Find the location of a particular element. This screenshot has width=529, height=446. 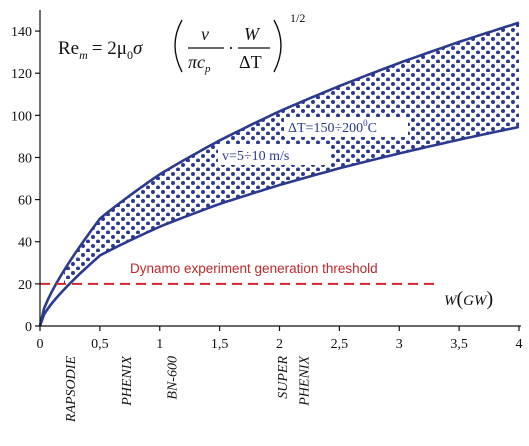

svg-text: W is located at coordinates (252, 34).